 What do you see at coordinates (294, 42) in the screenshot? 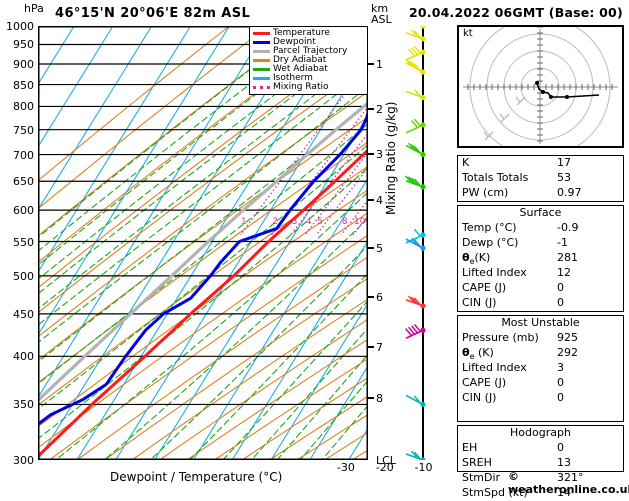
I see `legend-label: Dewpoint` at bounding box center [294, 42].